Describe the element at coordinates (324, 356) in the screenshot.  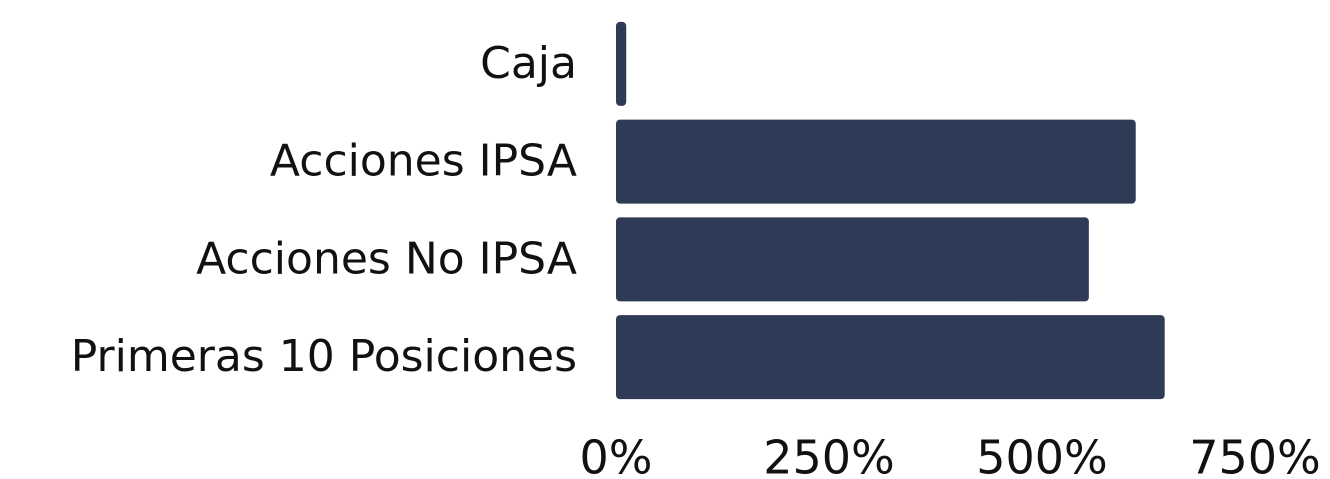
I see `y-tick-label: Primeras 10 Posiciones` at that location.